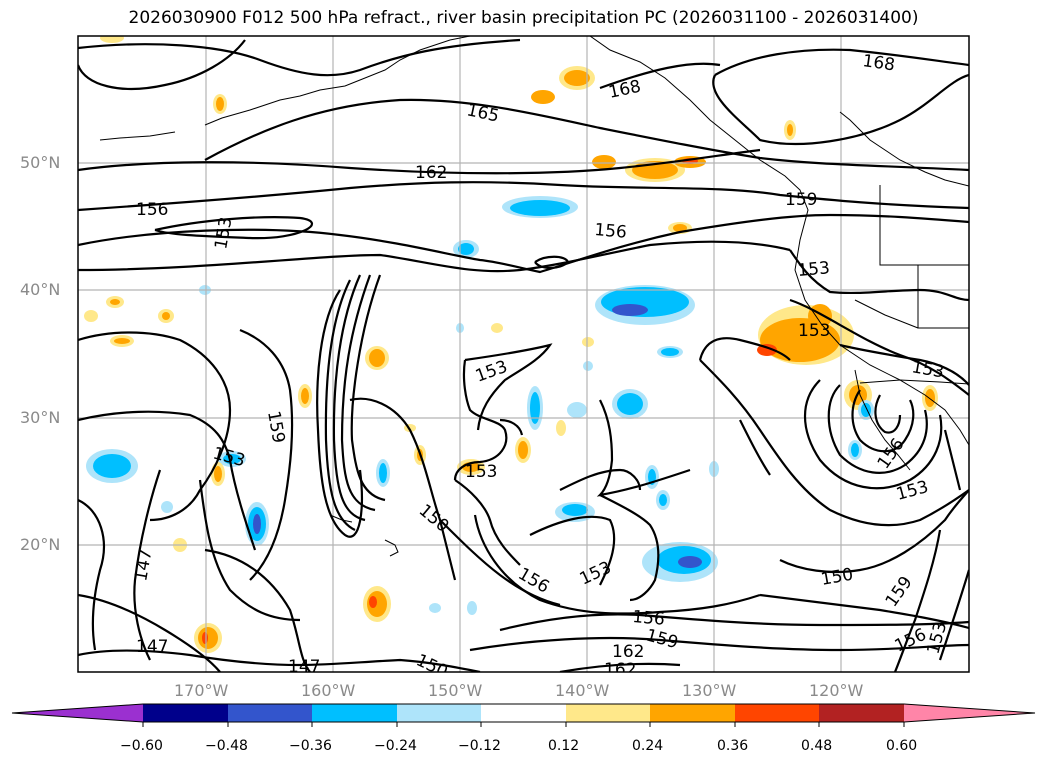 The height and width of the screenshot is (765, 1047). Describe the element at coordinates (733, 746) in the screenshot. I see `colorbar-tick-label: 0.36` at that location.